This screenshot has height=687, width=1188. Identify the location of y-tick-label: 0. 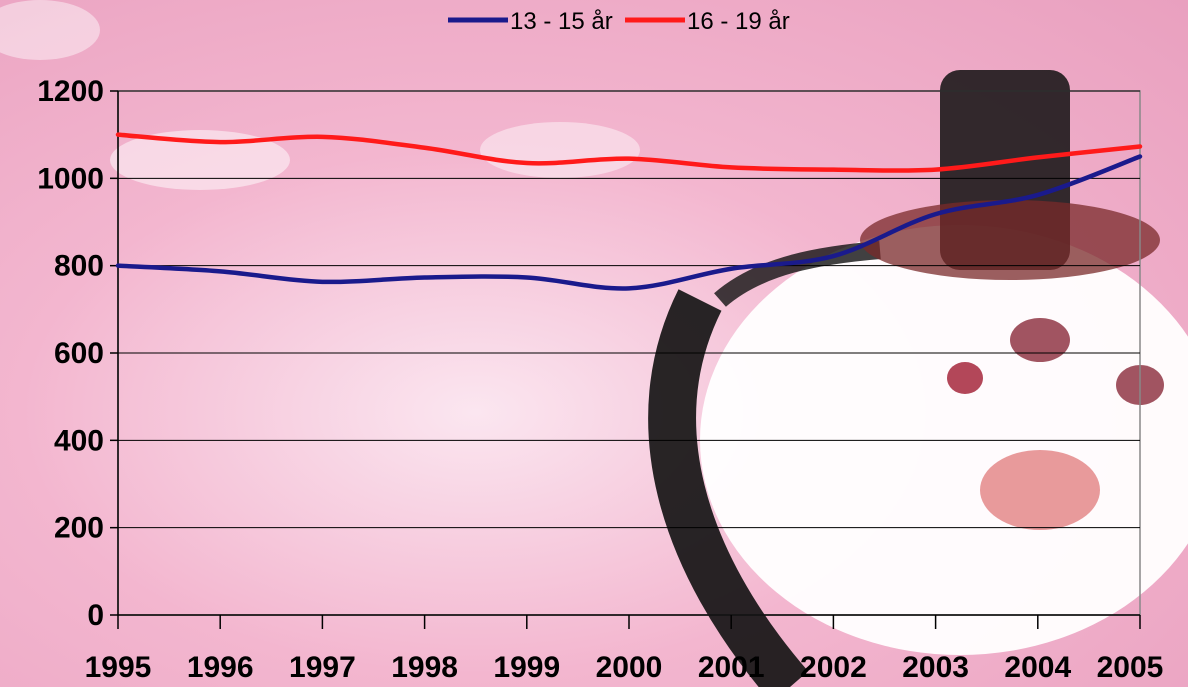
(95, 615).